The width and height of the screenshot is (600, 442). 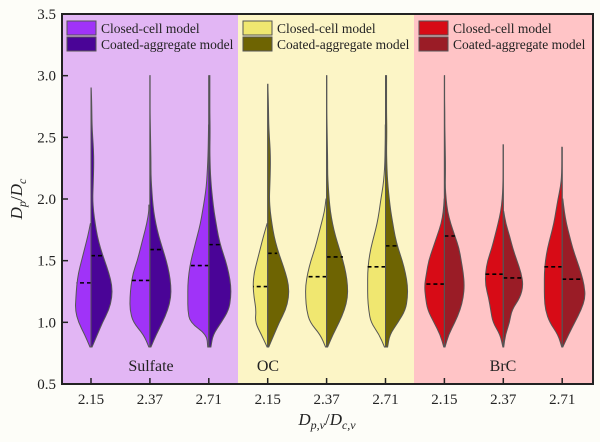 What do you see at coordinates (397, 211) in the screenshot?
I see `violin-oc-2.71-coated` at bounding box center [397, 211].